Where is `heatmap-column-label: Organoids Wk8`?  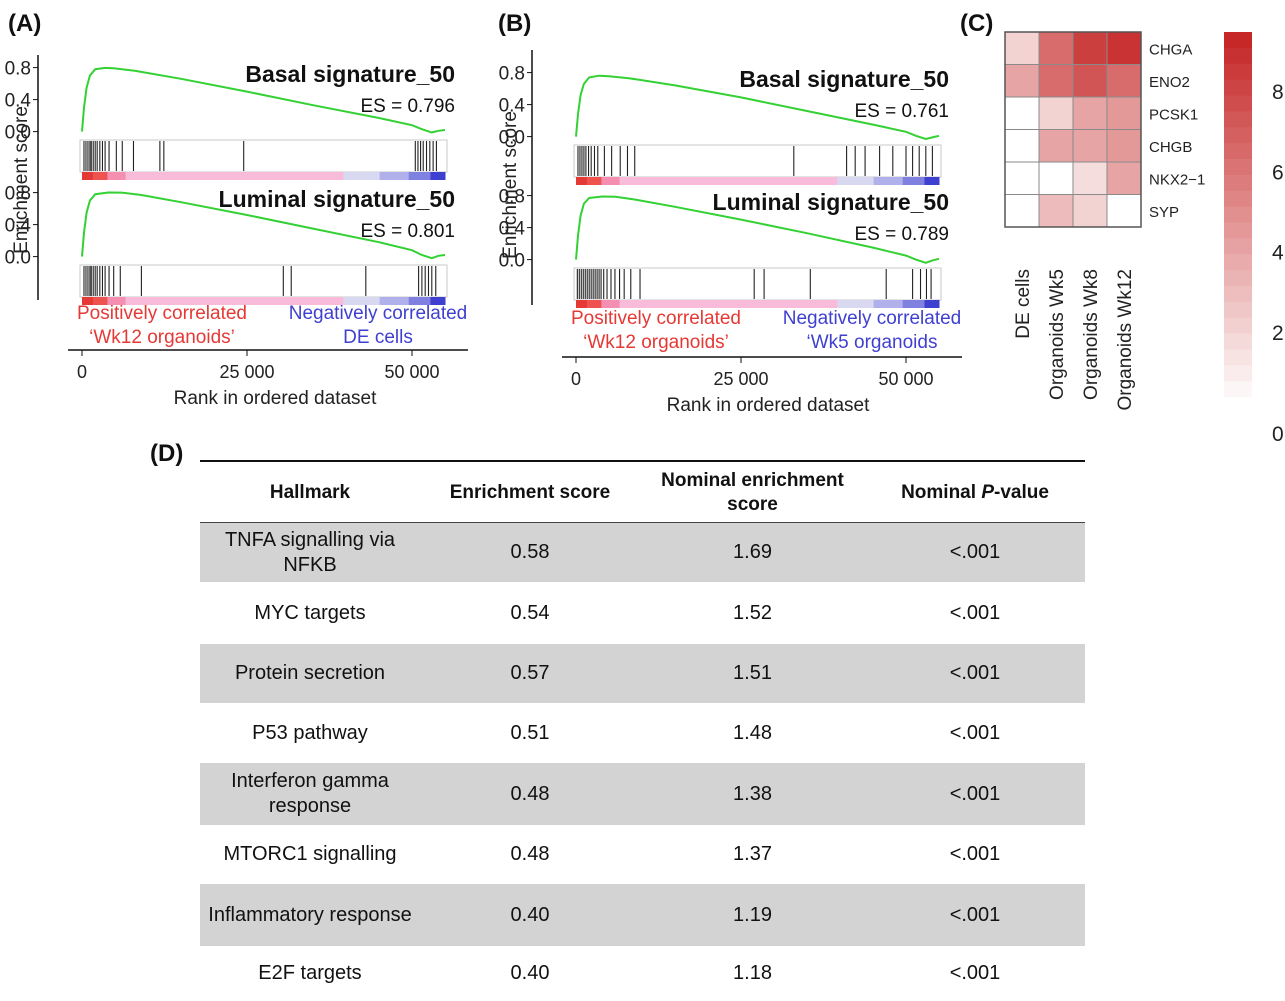
heatmap-column-label: Organoids Wk8 is located at coordinates (1091, 334).